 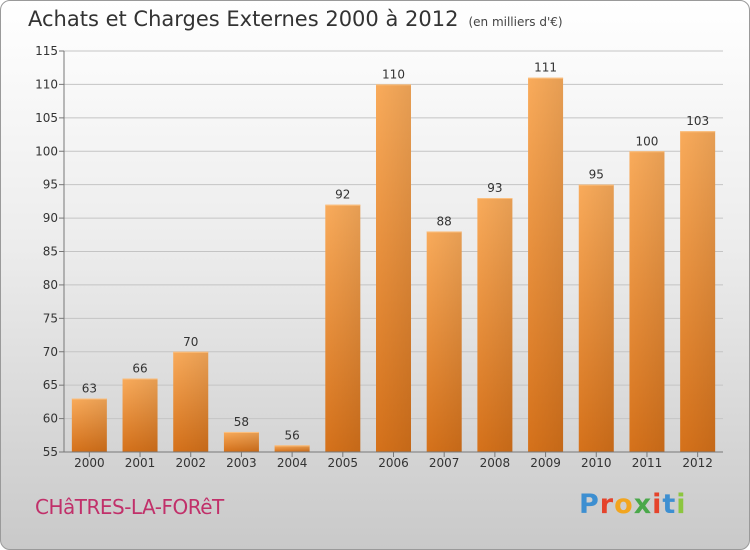 I want to click on data-label: 95, so click(x=596, y=175).